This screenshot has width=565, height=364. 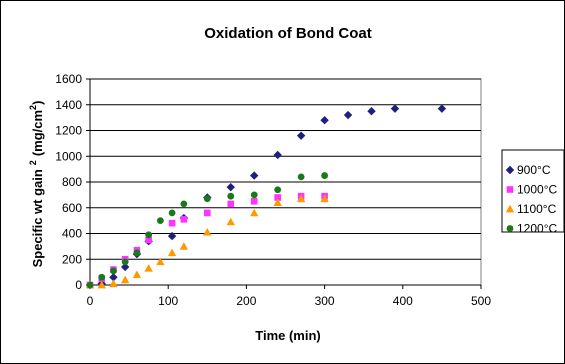 I want to click on y-tick-label: 800, so click(x=72, y=182).